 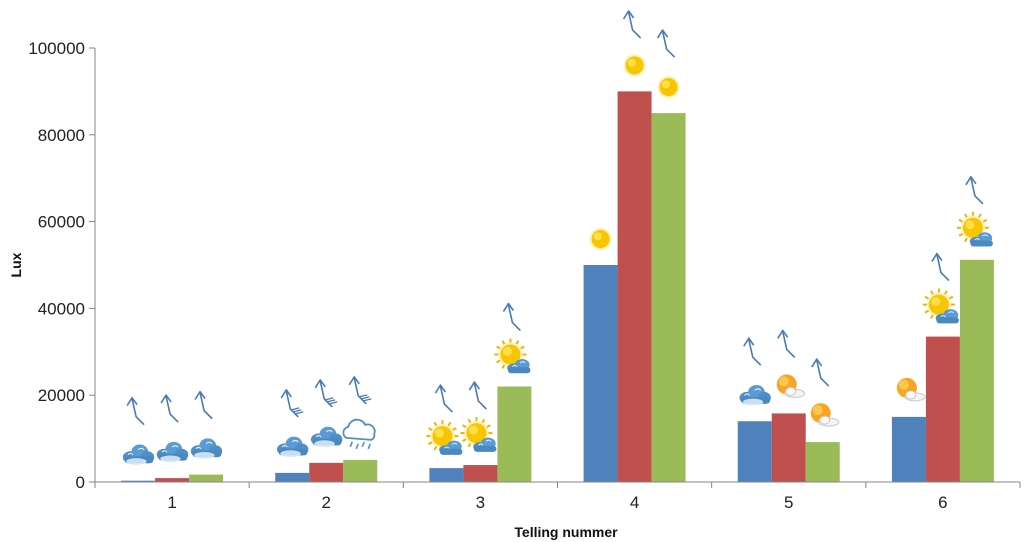 What do you see at coordinates (171, 502) in the screenshot?
I see `x-tick-label: 1` at bounding box center [171, 502].